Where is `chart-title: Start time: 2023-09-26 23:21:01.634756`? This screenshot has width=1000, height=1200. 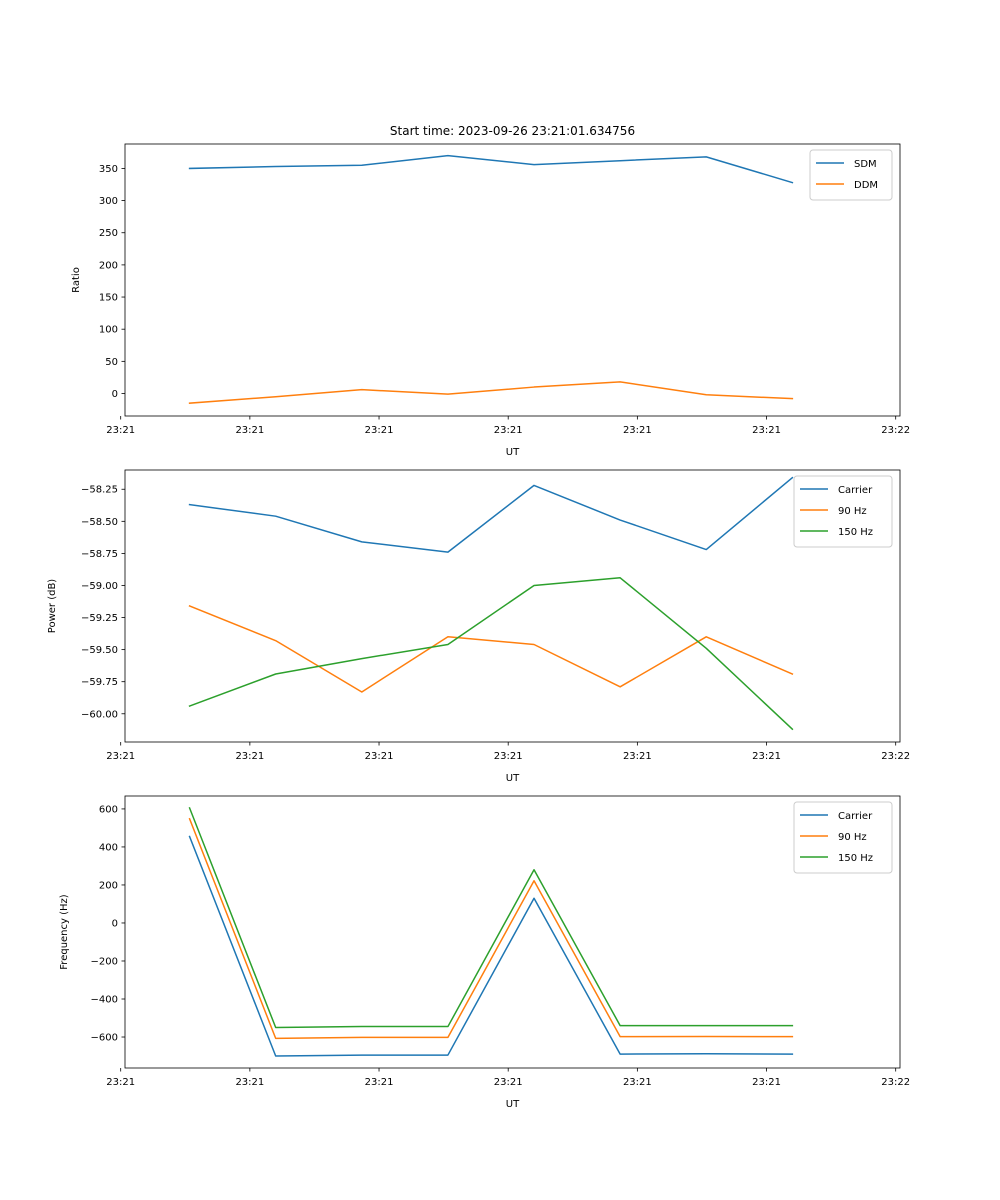 chart-title: Start time: 2023-09-26 23:21:01.634756 is located at coordinates (512, 131).